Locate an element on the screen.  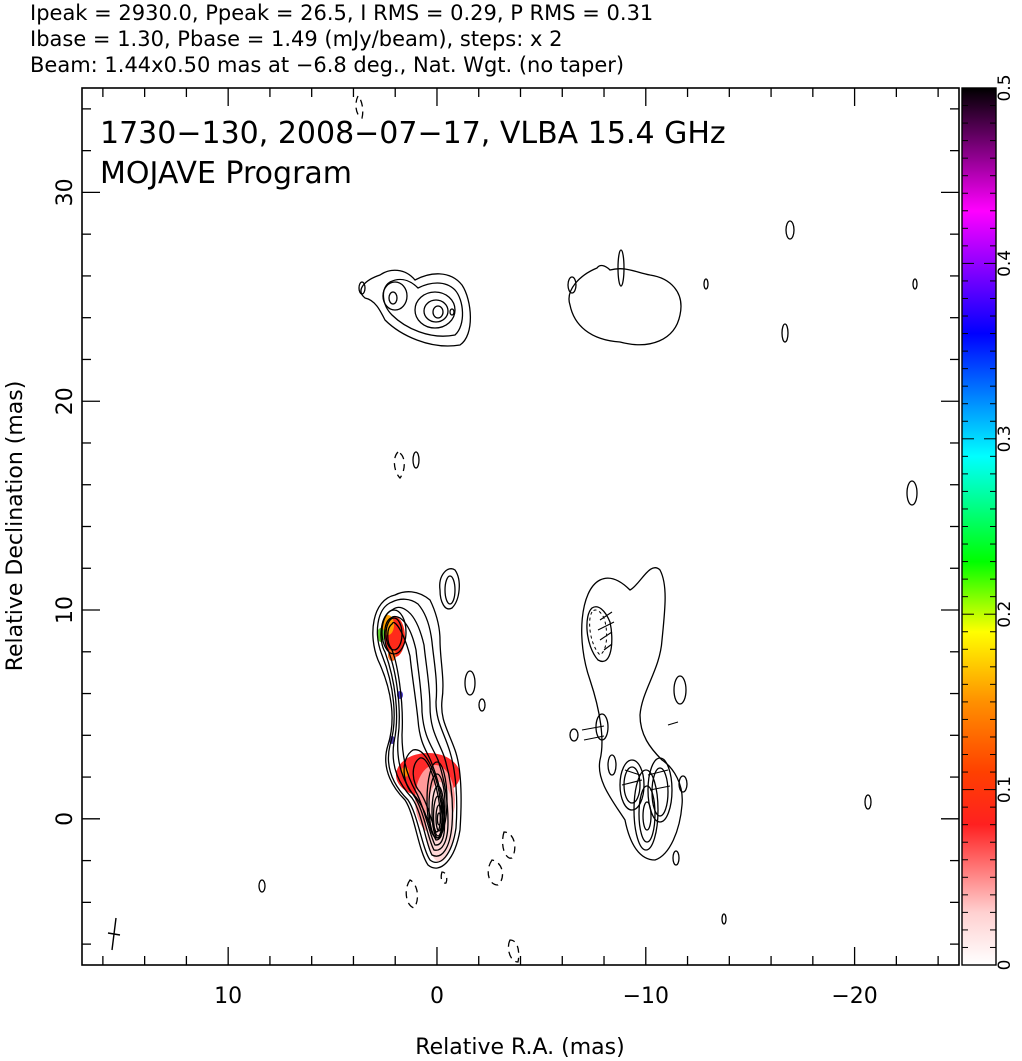
colorbar-label: 0 is located at coordinates (1005, 965).